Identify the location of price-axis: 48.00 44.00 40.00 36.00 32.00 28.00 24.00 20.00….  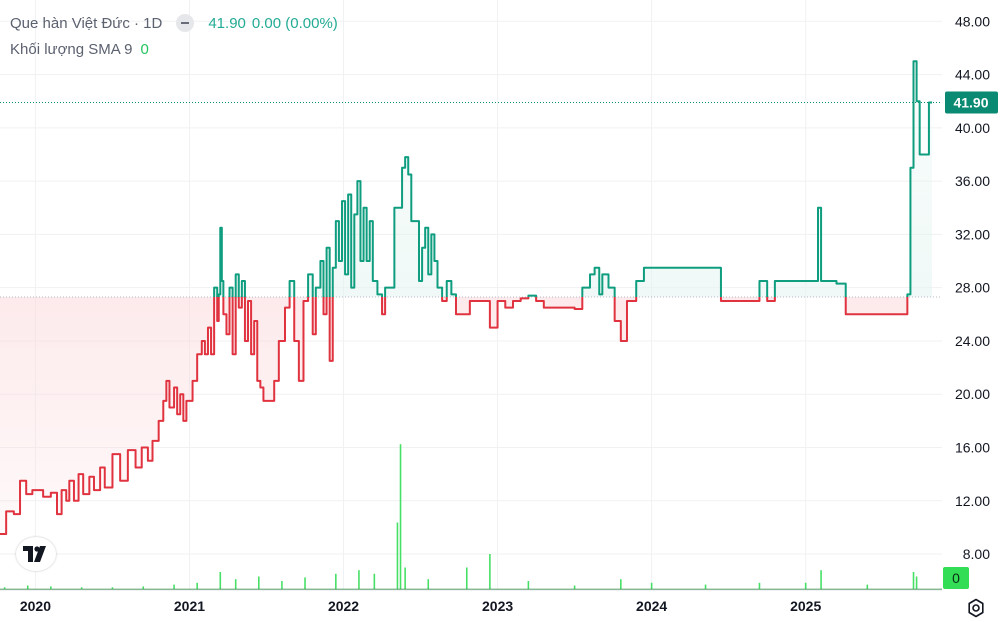
(973, 295).